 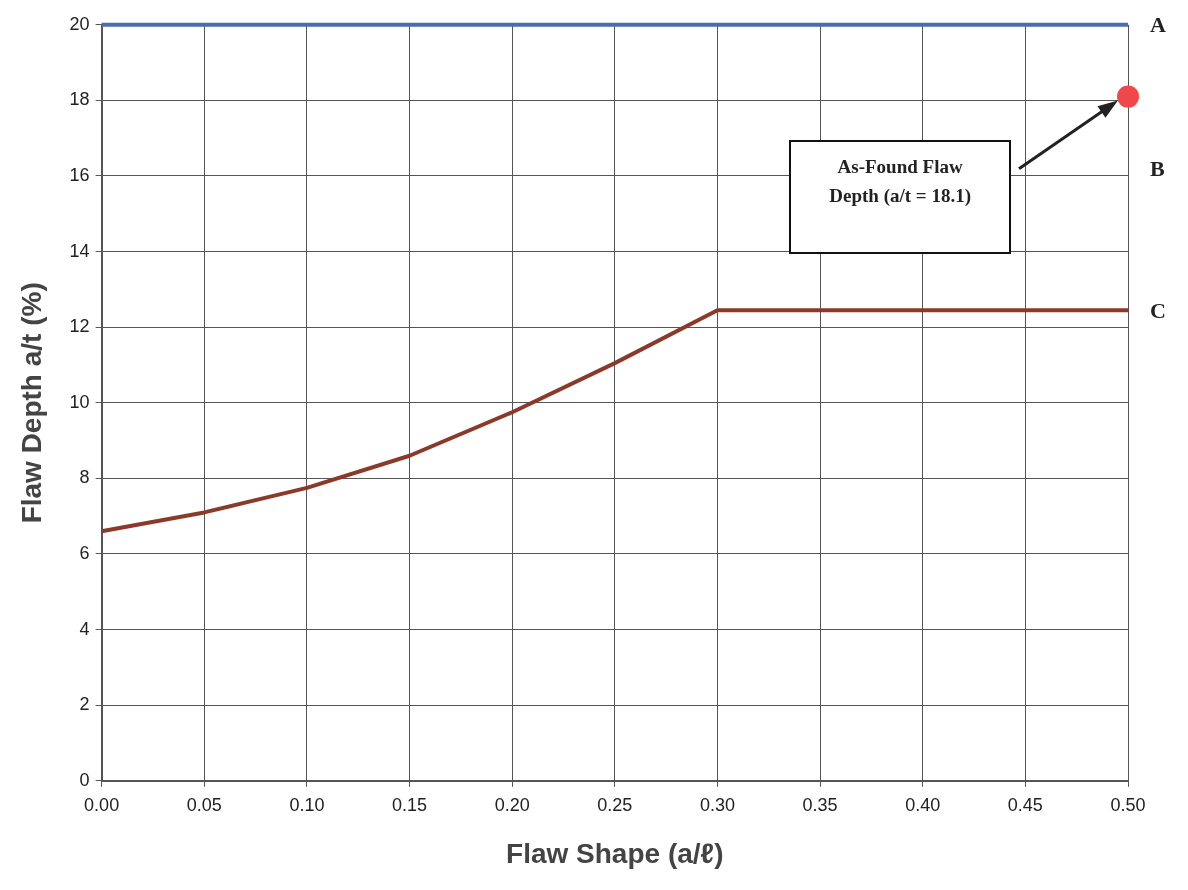 I want to click on y-tick-label: 2, so click(x=84, y=704).